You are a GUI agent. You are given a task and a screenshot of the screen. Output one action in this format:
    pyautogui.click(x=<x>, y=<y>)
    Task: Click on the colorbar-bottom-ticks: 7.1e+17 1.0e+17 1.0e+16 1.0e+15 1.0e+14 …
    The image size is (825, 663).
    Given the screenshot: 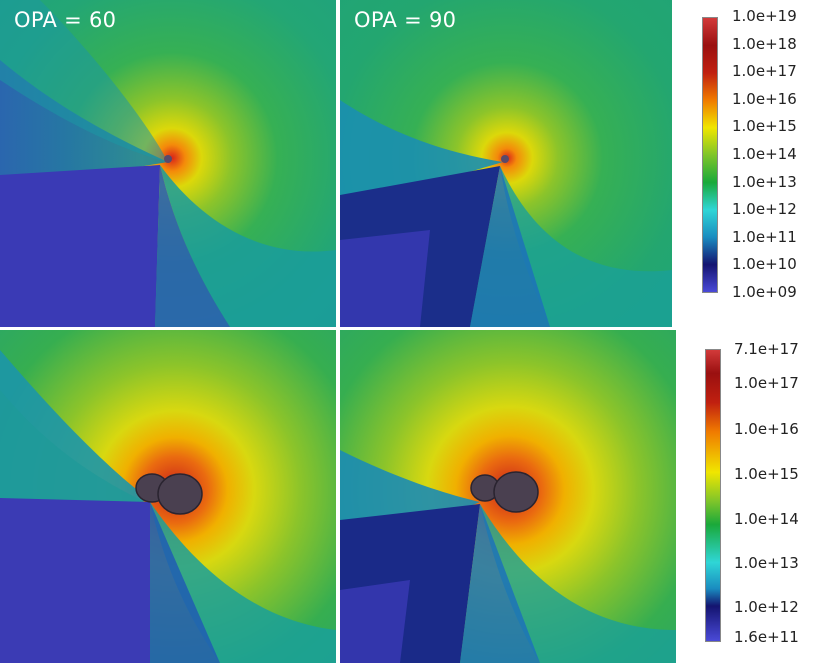 What is the action you would take?
    pyautogui.click(x=779, y=497)
    